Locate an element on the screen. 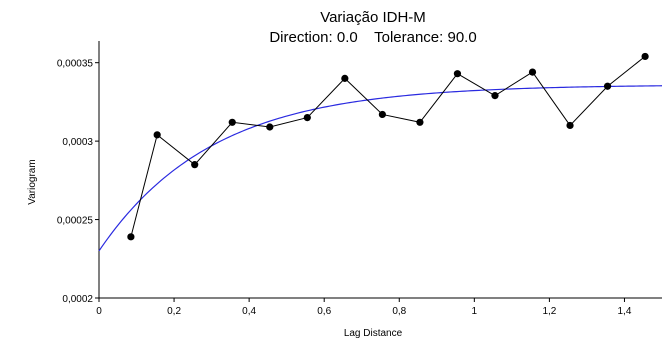 This screenshot has height=343, width=665. x-tick-label: 0 is located at coordinates (99, 311).